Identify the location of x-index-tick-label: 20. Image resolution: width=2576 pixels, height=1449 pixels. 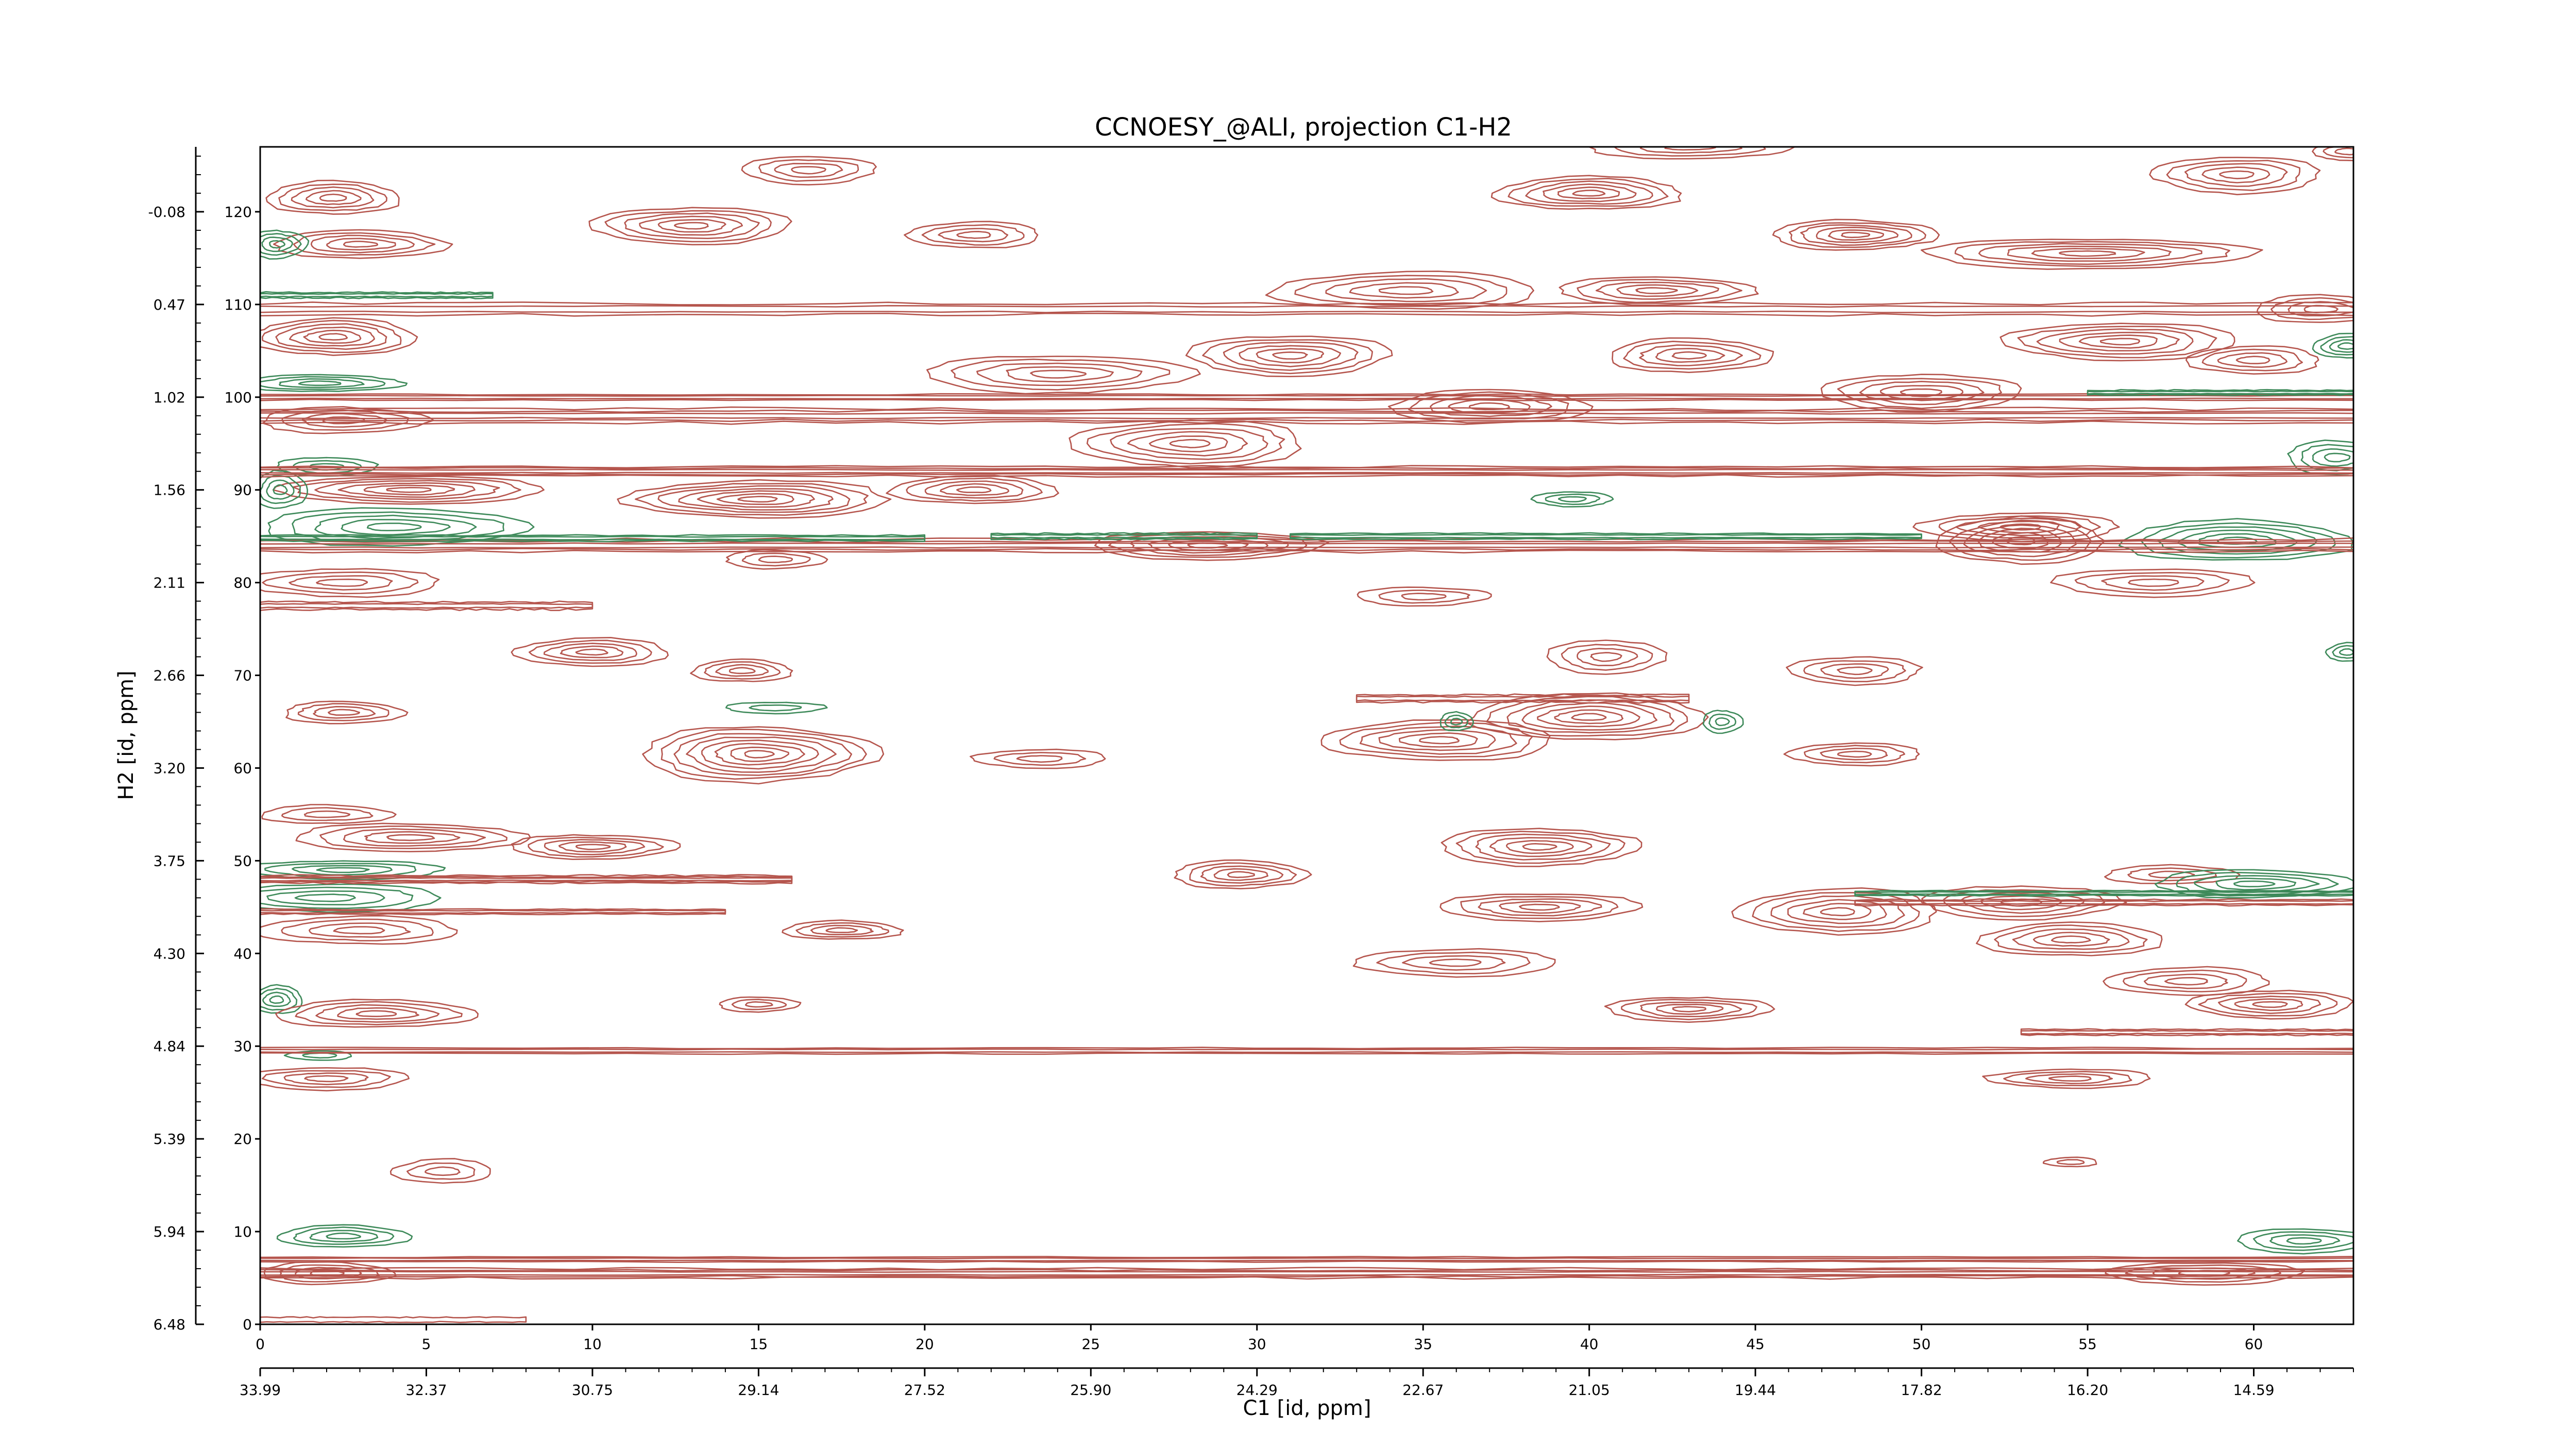
(925, 1344).